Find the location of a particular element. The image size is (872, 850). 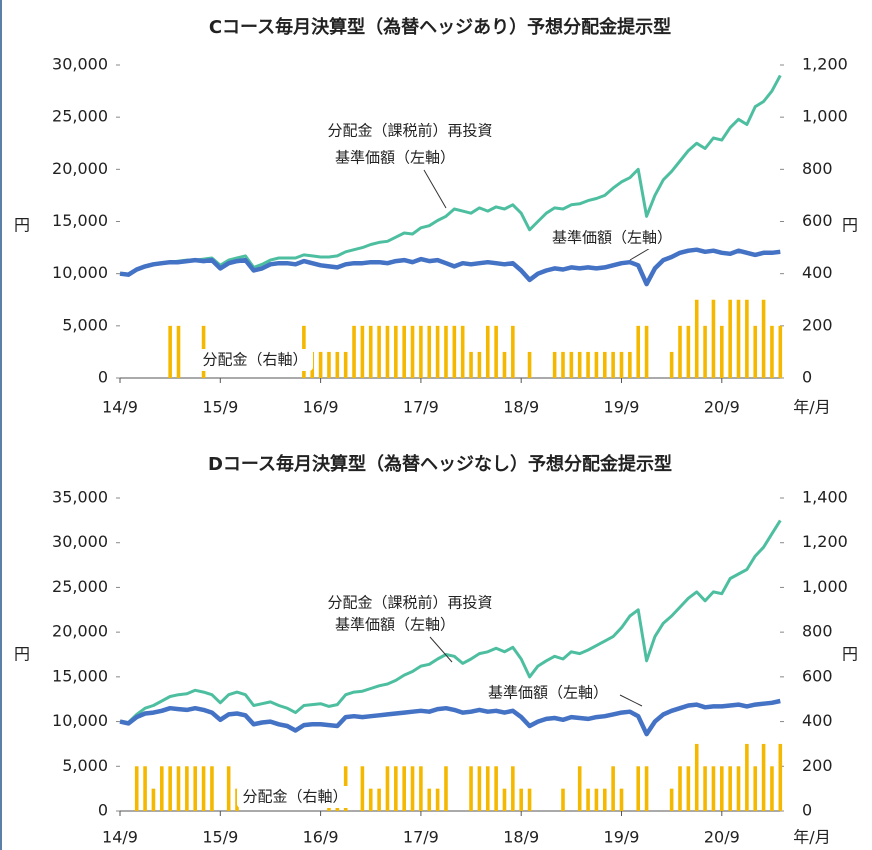

y2-tick-label: 600 is located at coordinates (817, 220).